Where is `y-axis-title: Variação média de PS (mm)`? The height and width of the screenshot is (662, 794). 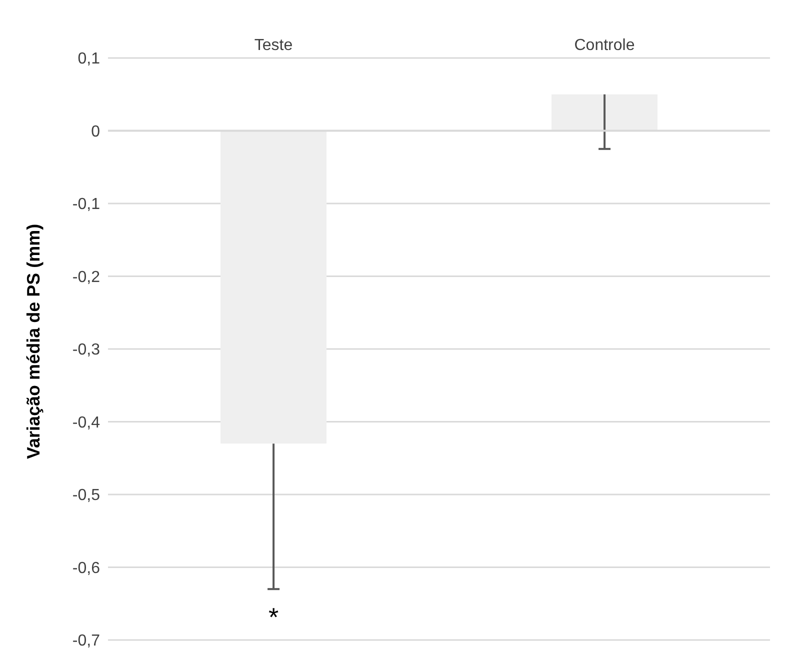
y-axis-title: Variação média de PS (mm) is located at coordinates (33, 341).